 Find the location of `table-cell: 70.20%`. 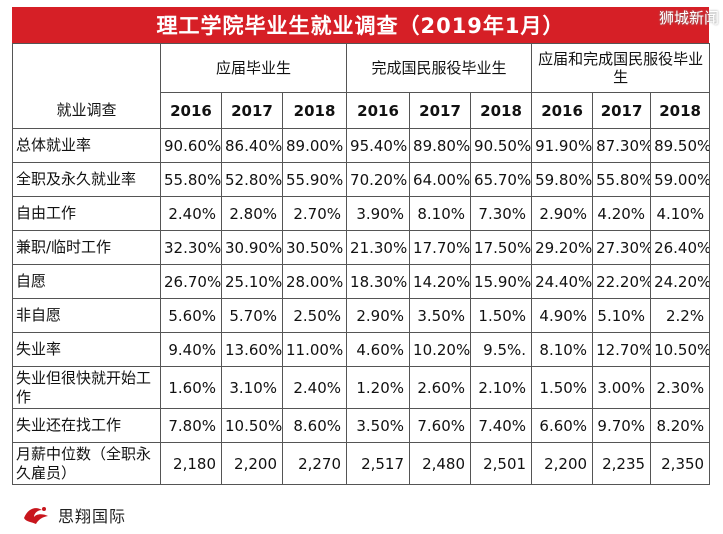

table-cell: 70.20% is located at coordinates (378, 179).